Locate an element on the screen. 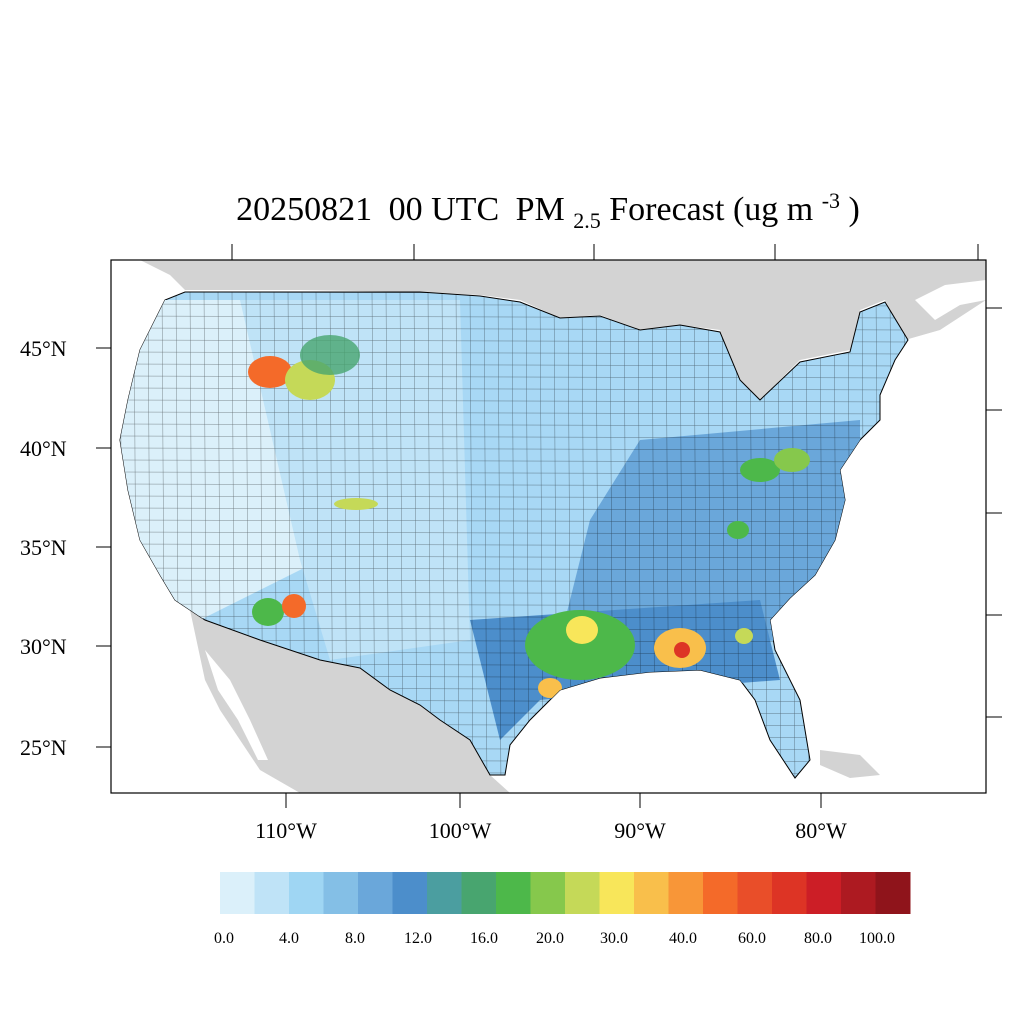  lat-label-40: 40°N is located at coordinates (43, 448).